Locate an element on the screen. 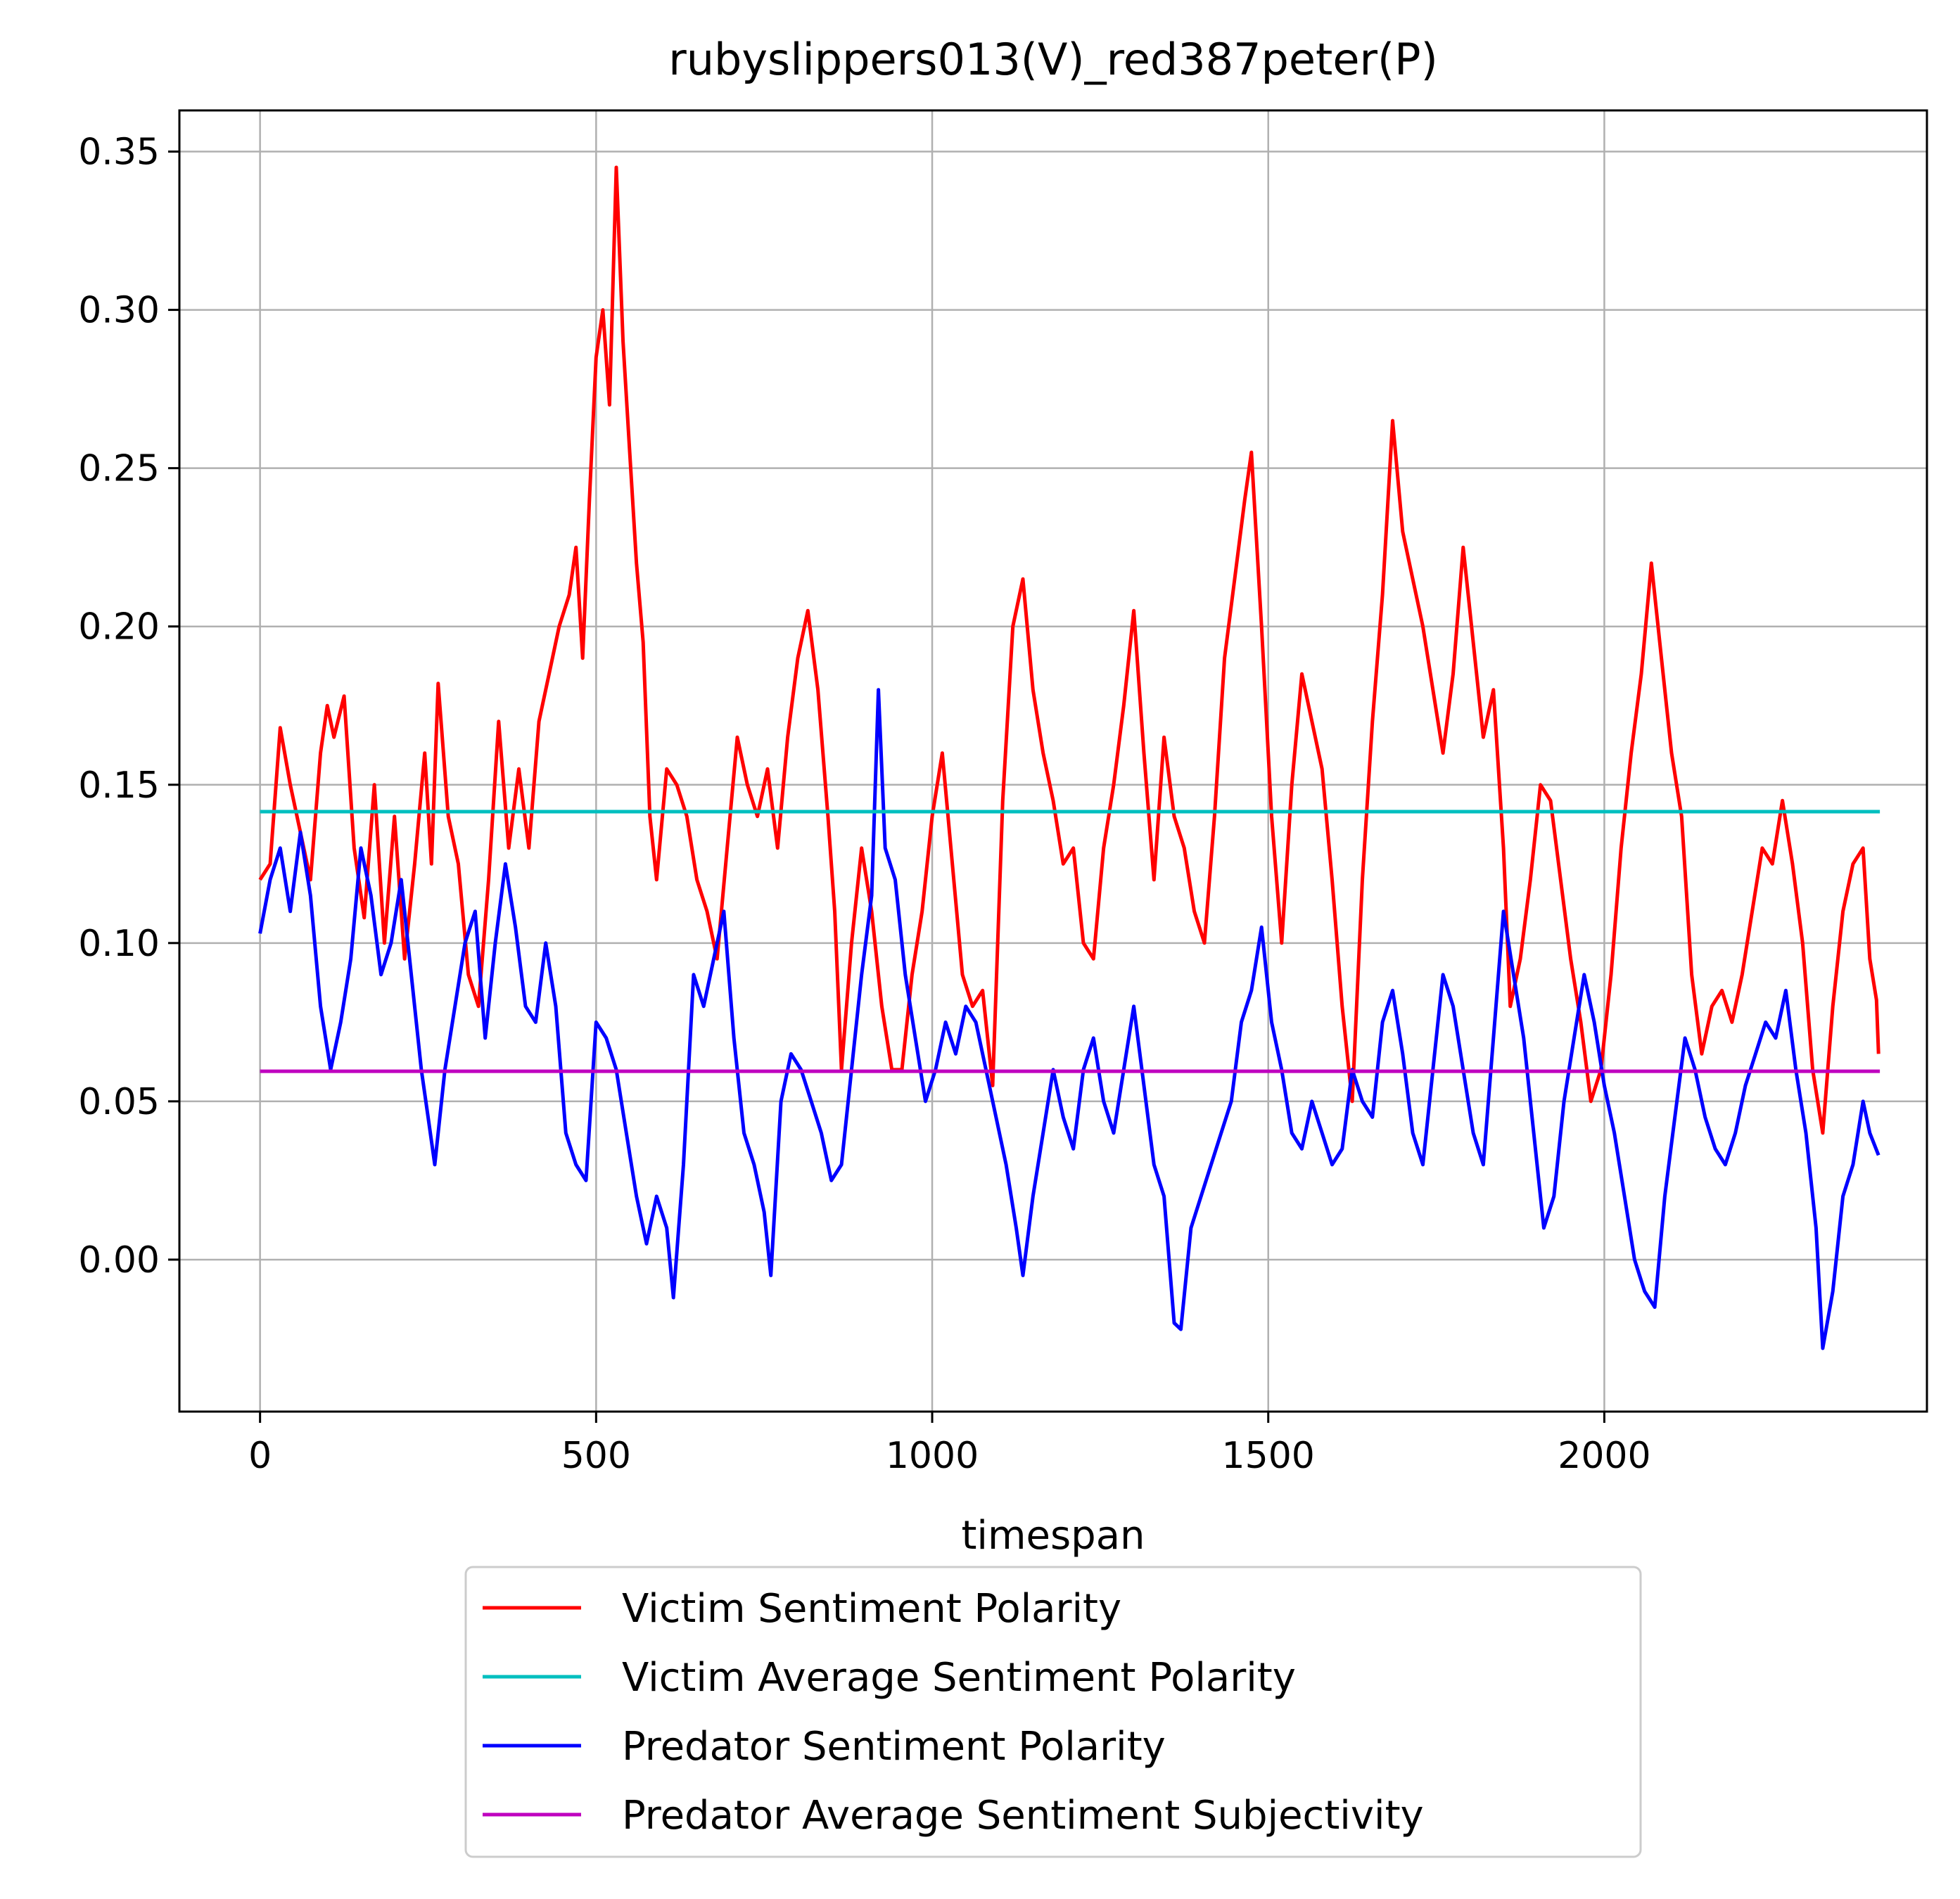 Image resolution: width=1960 pixels, height=1899 pixels. y-axis: 0.00 0.05 0.10 0.15 0.20 0.25 0.30 0.35 is located at coordinates (129, 707).